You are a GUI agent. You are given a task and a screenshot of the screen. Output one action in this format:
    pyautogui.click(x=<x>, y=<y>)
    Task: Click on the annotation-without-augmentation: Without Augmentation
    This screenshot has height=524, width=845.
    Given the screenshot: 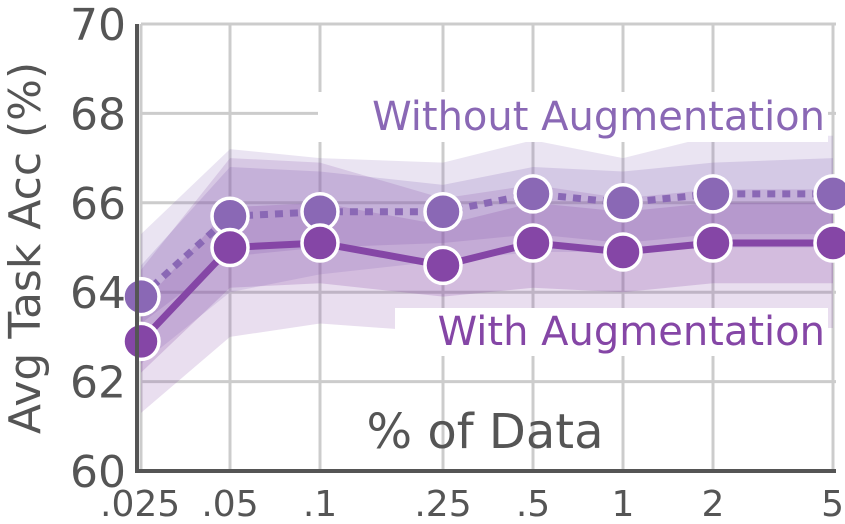 What is the action you would take?
    pyautogui.click(x=598, y=117)
    